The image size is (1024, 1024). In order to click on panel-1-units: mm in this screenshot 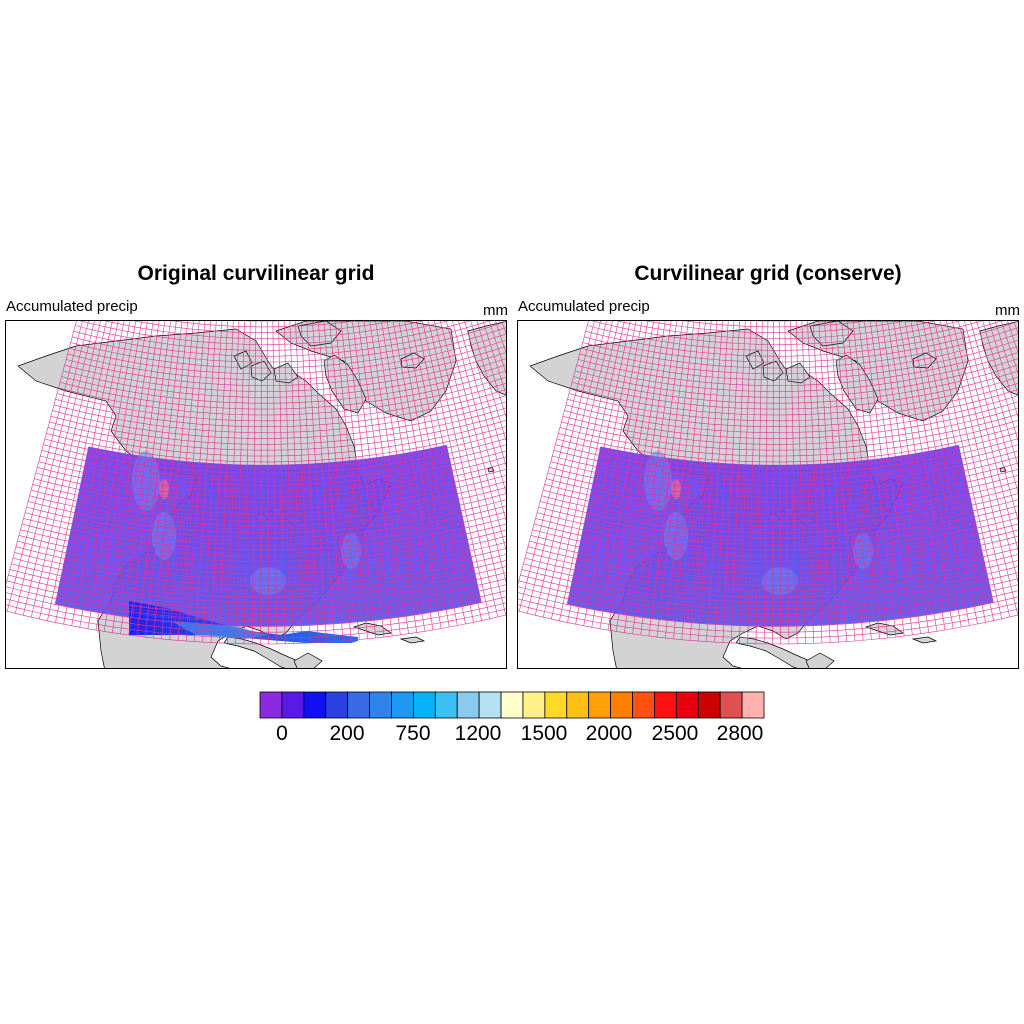, I will do `click(495, 310)`.